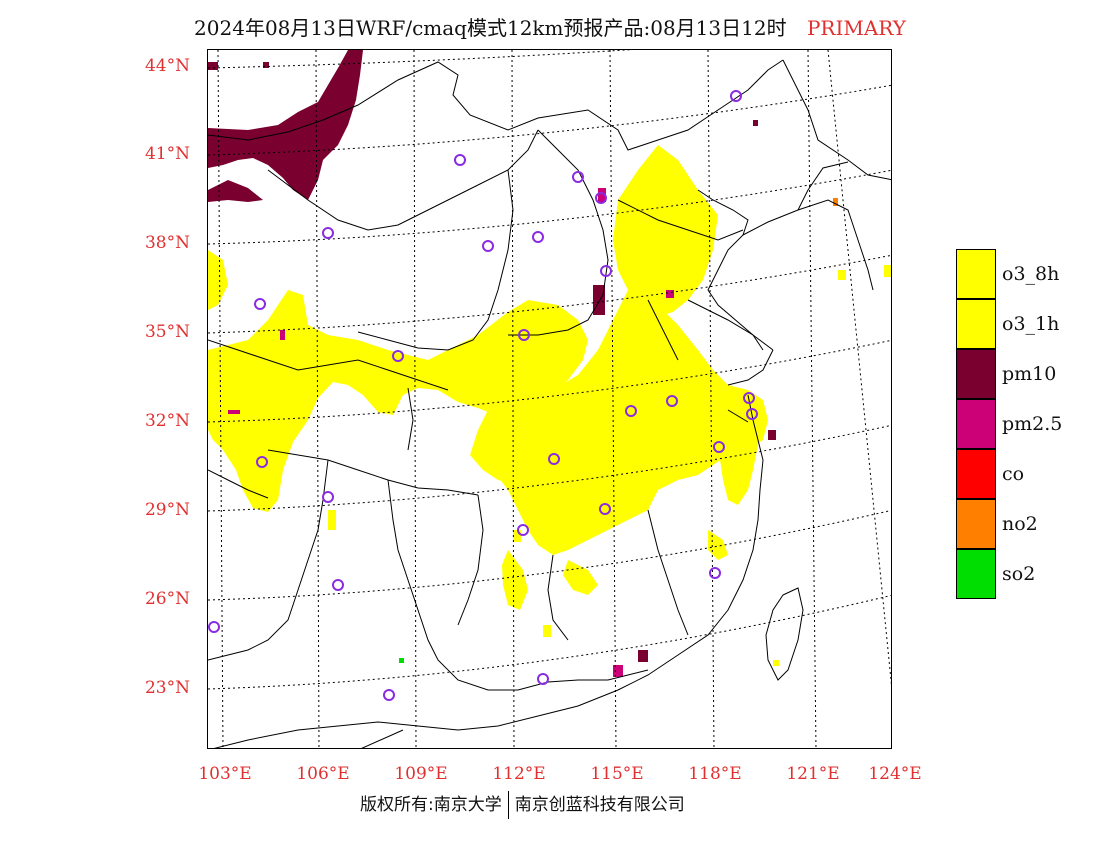 The image size is (1100, 850). What do you see at coordinates (1029, 374) in the screenshot?
I see `legend-label-pm10: pm10` at bounding box center [1029, 374].